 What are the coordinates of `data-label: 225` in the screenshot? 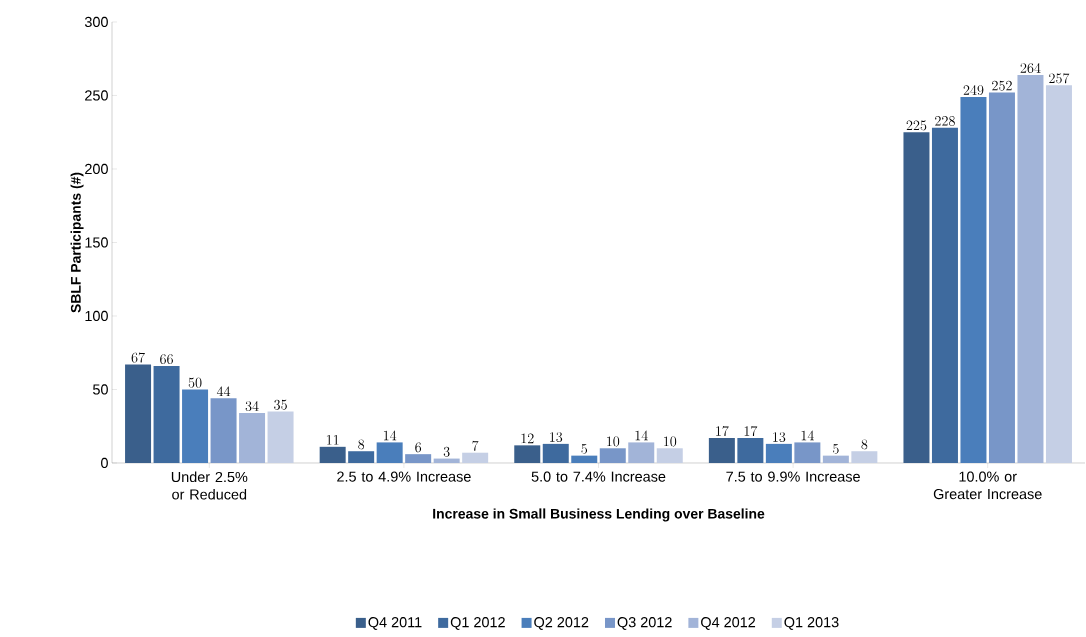 It's located at (916, 125).